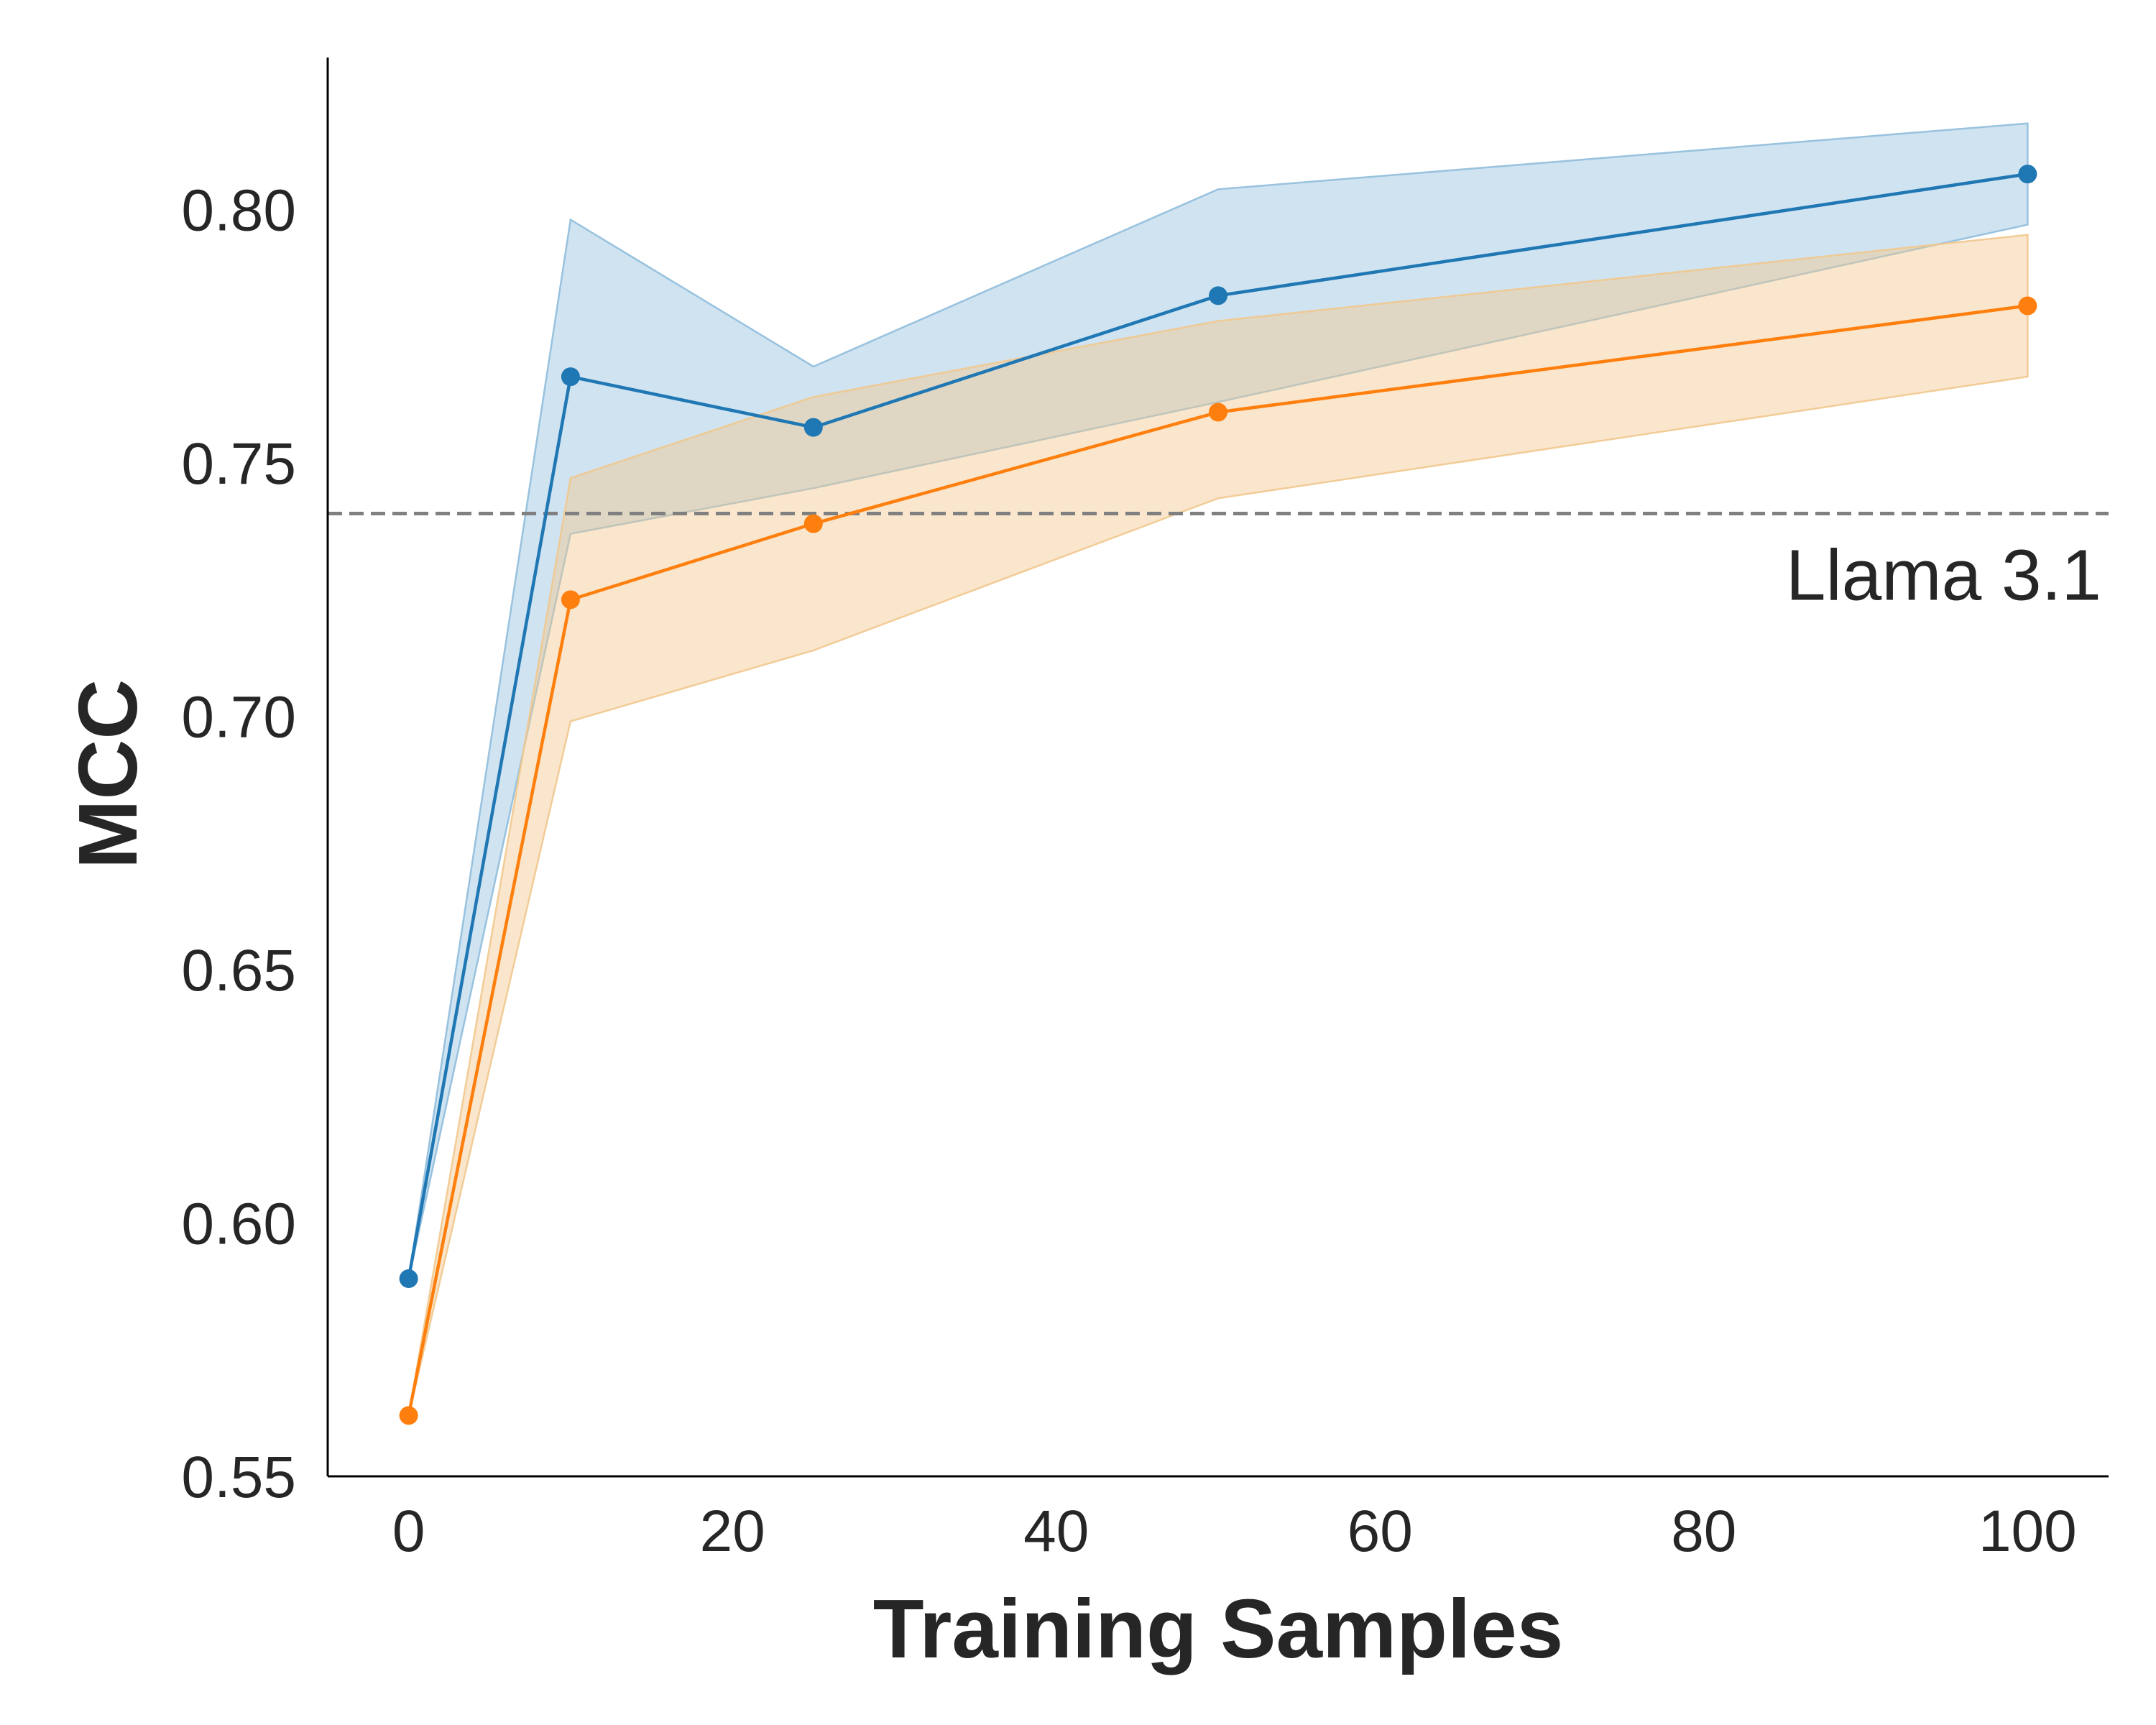 The image size is (2156, 1725). I want to click on x-tick-label: 40, so click(1056, 1531).